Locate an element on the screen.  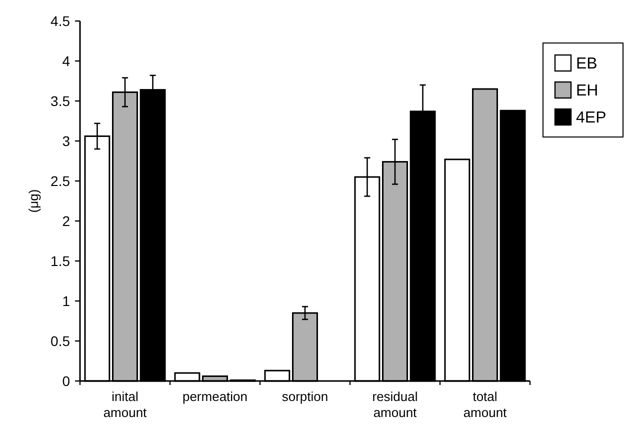
y-tick-label: 1 is located at coordinates (66, 300).